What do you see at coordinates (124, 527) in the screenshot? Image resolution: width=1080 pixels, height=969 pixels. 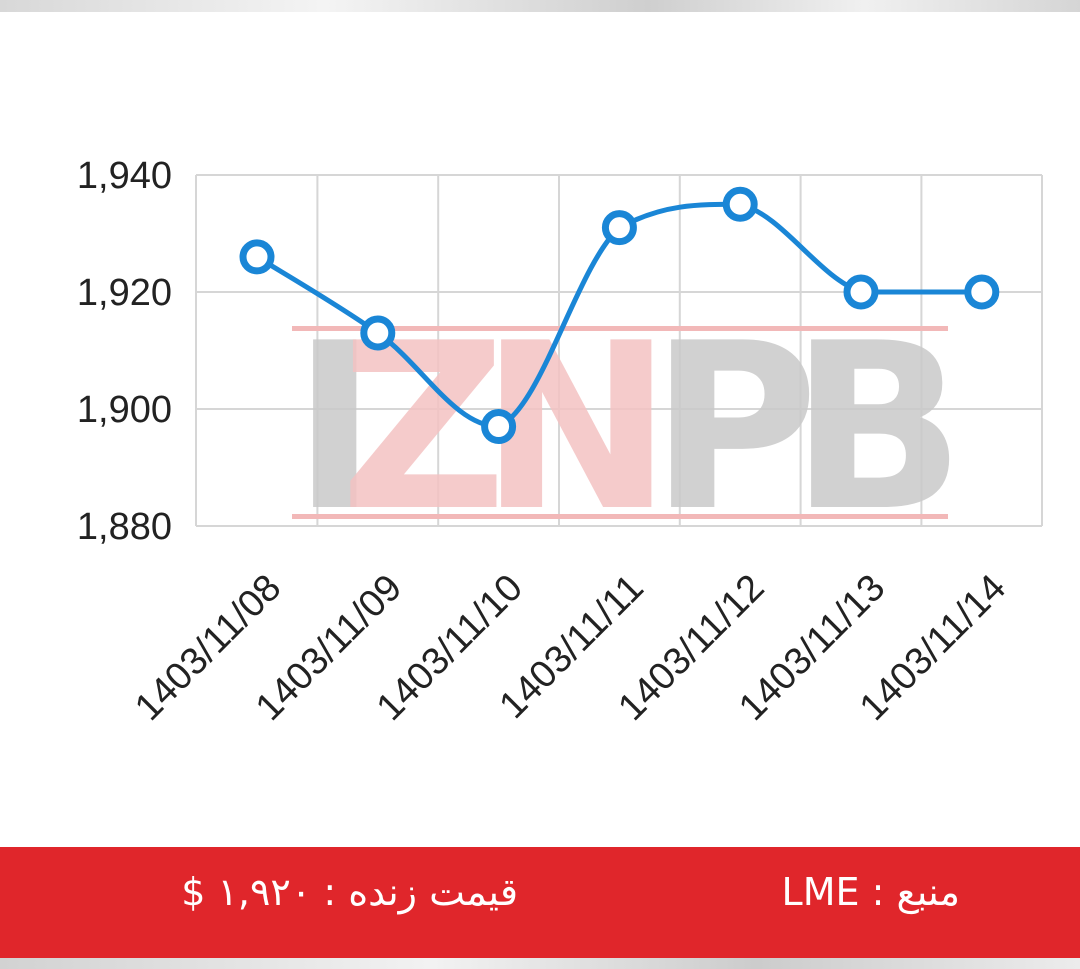 I see `y-tick-label: 1,880` at bounding box center [124, 527].